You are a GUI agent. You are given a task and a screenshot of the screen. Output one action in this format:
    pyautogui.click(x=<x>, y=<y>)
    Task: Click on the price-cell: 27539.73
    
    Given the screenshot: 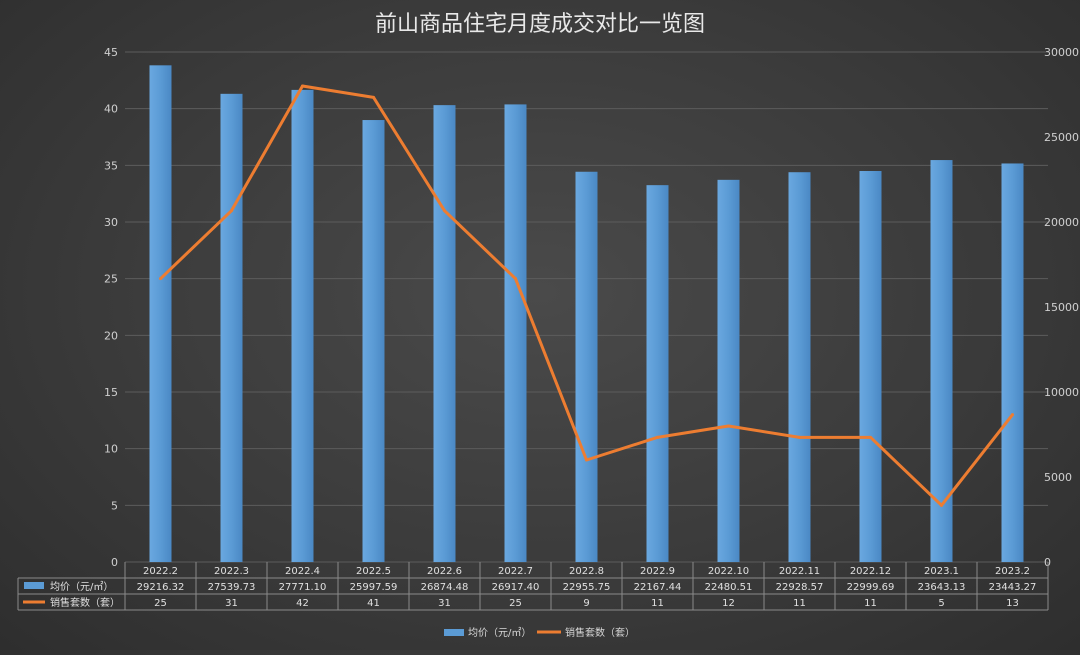 What is the action you would take?
    pyautogui.click(x=232, y=587)
    